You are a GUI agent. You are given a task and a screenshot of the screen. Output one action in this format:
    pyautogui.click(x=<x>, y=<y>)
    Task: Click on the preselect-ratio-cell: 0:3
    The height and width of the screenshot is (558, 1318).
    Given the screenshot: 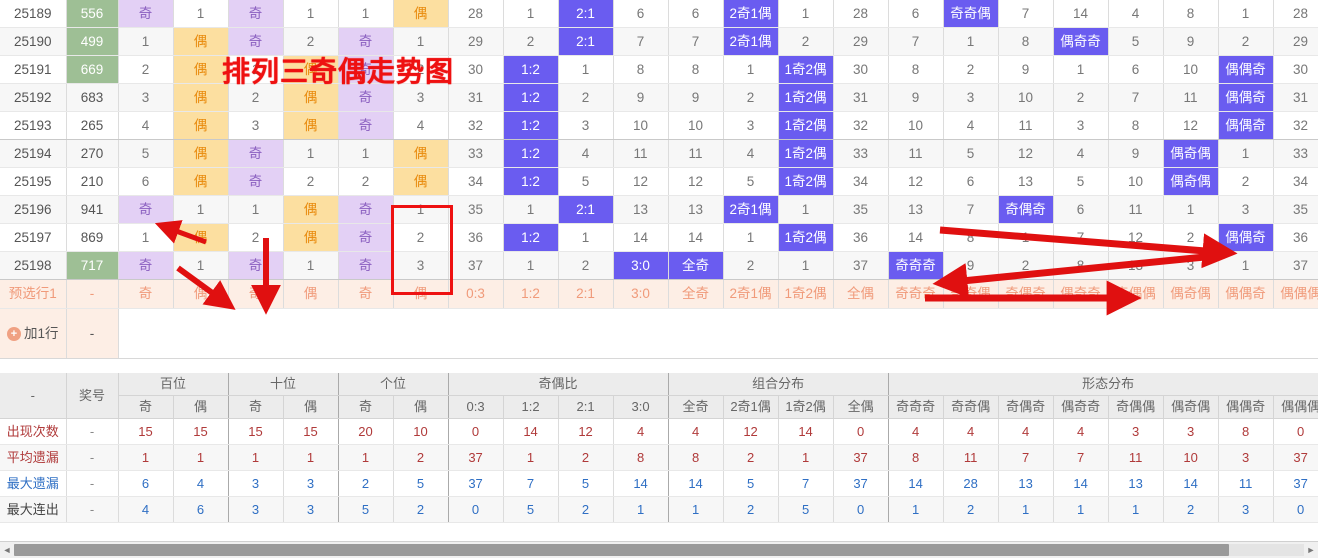 What is the action you would take?
    pyautogui.click(x=476, y=294)
    